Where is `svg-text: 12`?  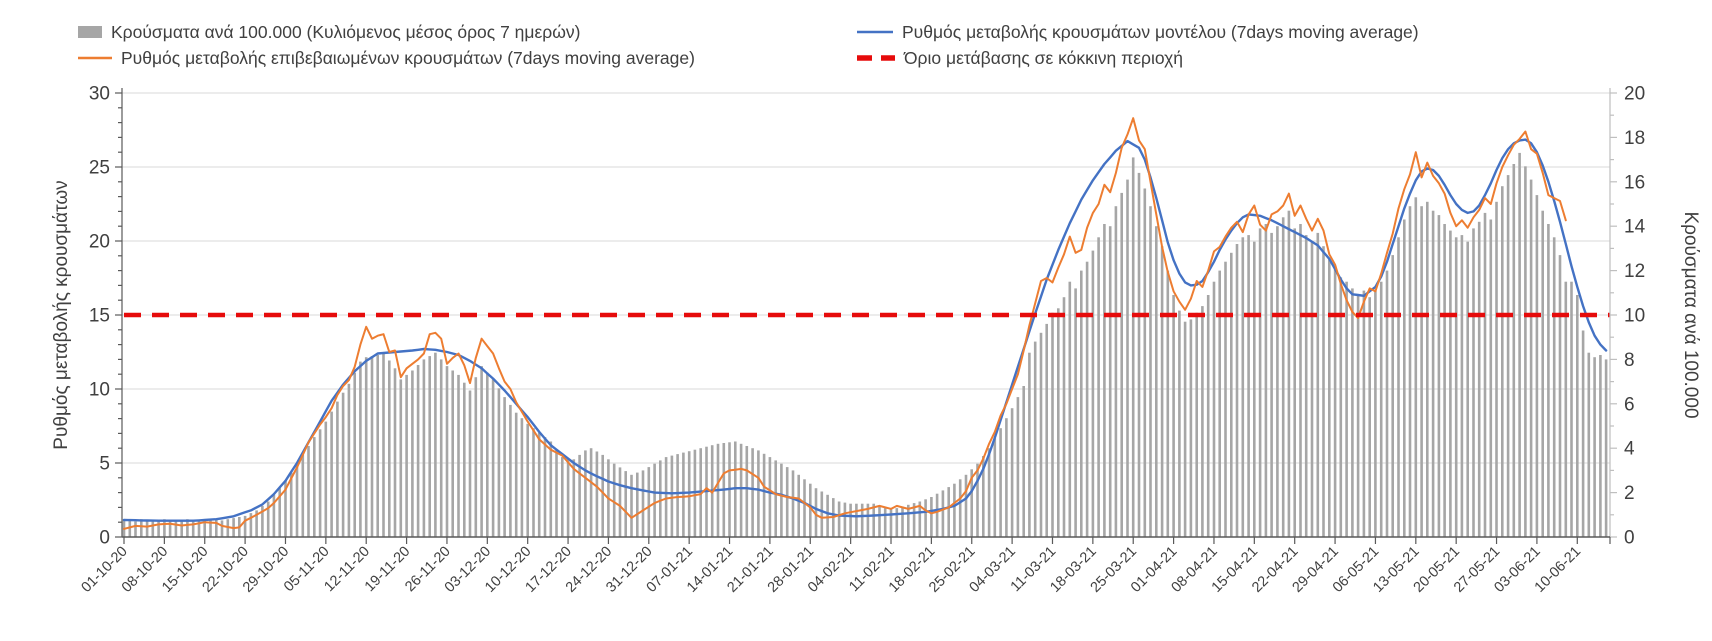
svg-text: 12 is located at coordinates (1634, 271).